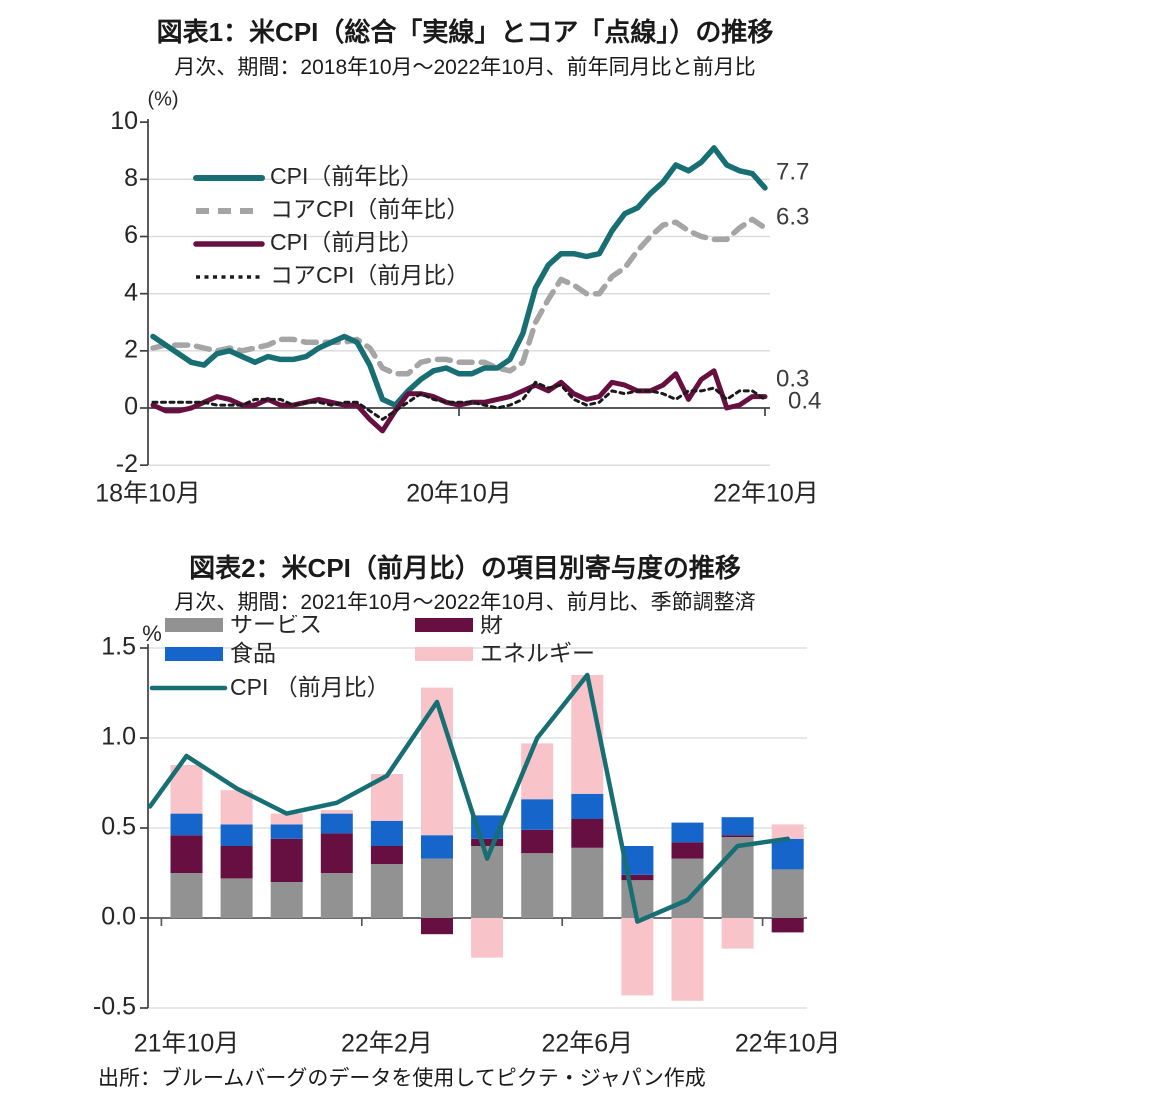 This screenshot has height=1093, width=1152. What do you see at coordinates (152, 633) in the screenshot?
I see `y-axis-unit-label: %` at bounding box center [152, 633].